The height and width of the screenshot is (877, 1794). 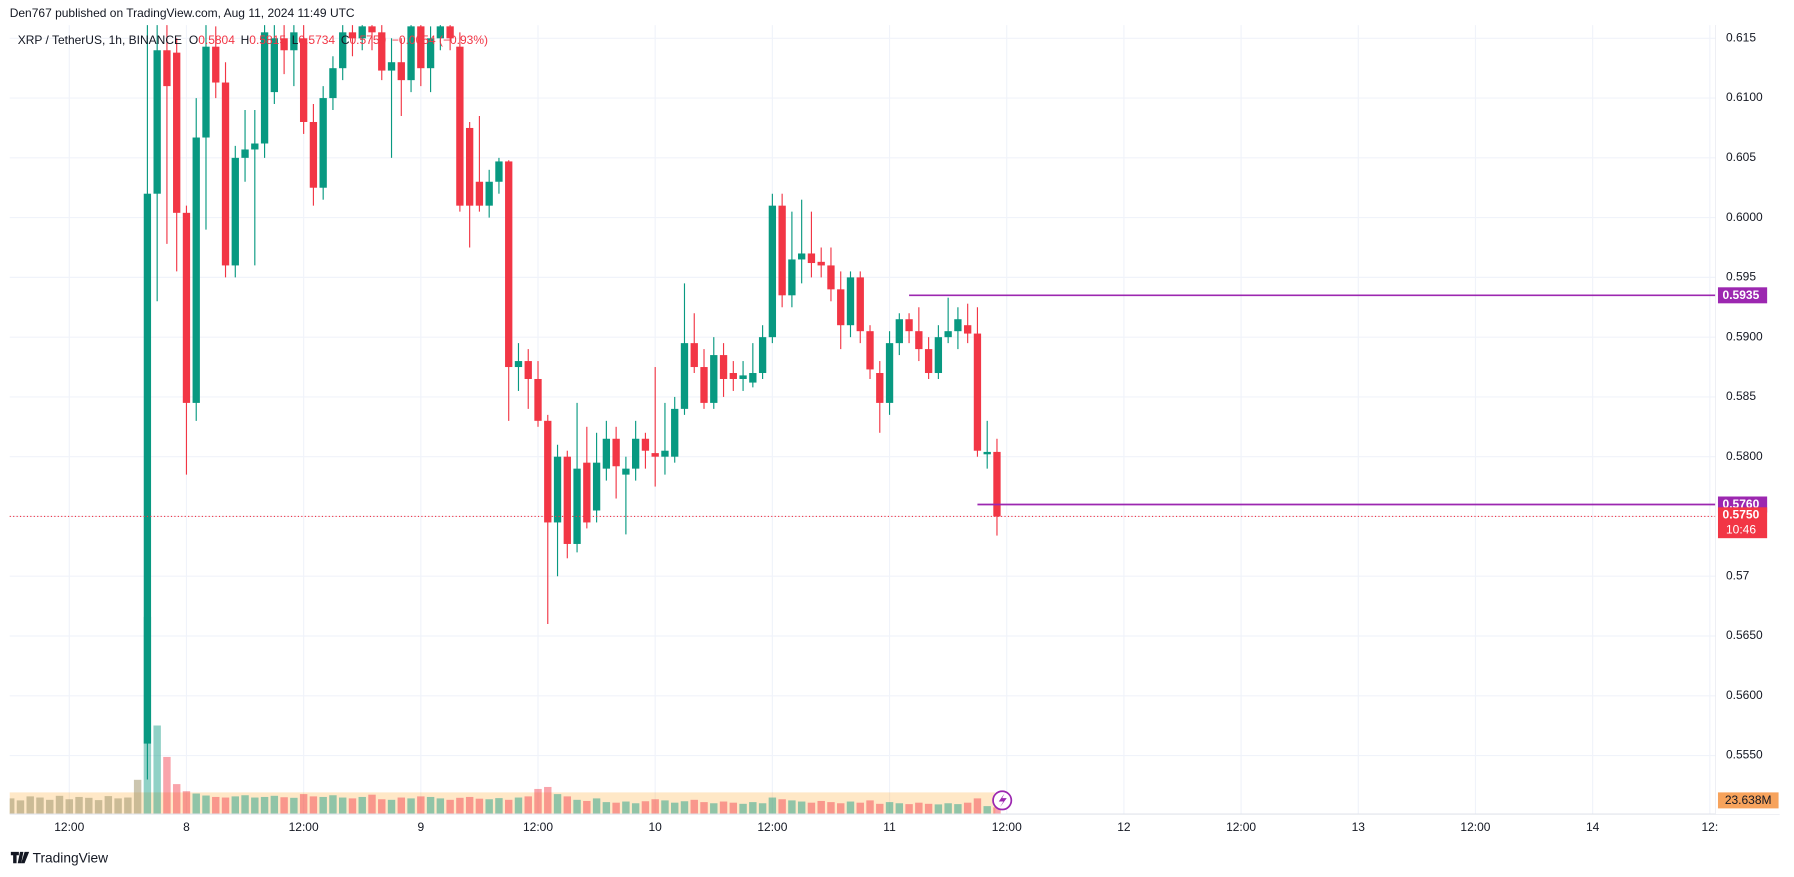 What do you see at coordinates (368, 40) in the screenshot?
I see `legend-value: 0.5750` at bounding box center [368, 40].